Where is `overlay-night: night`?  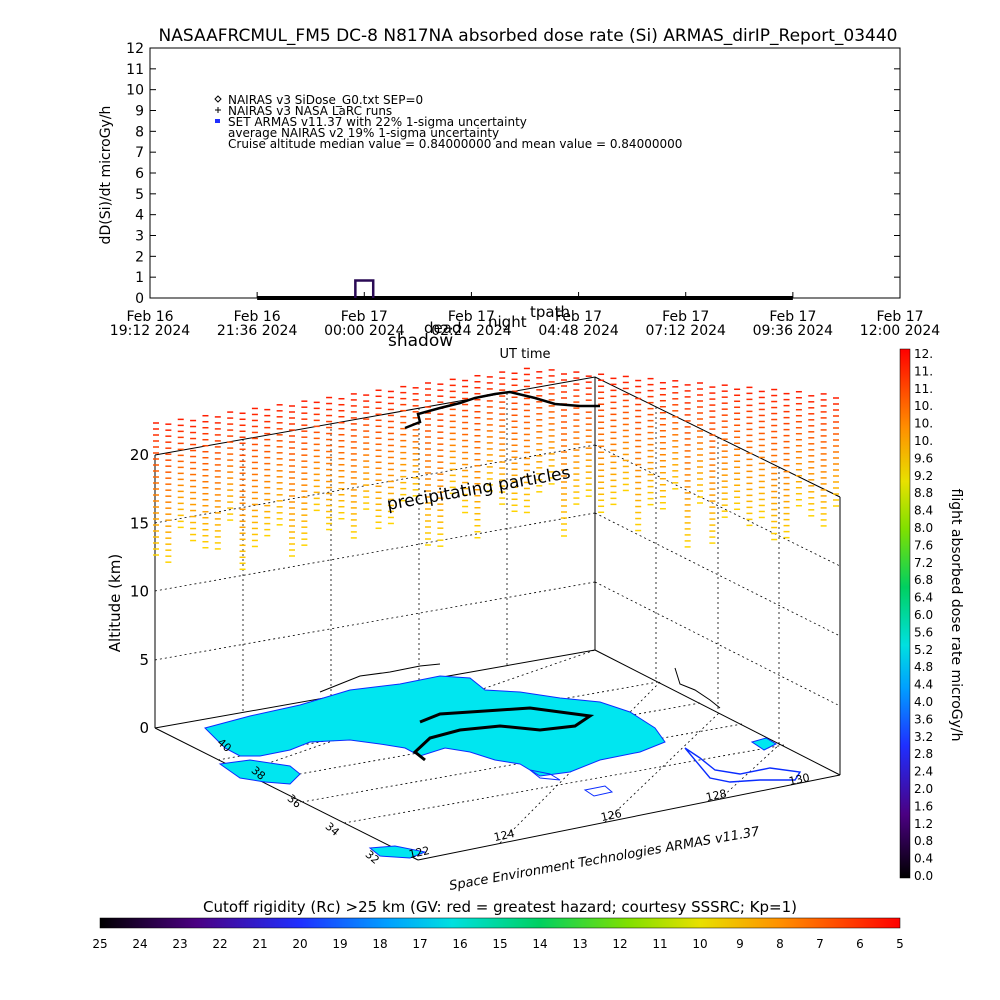
overlay-night: night is located at coordinates (507, 322).